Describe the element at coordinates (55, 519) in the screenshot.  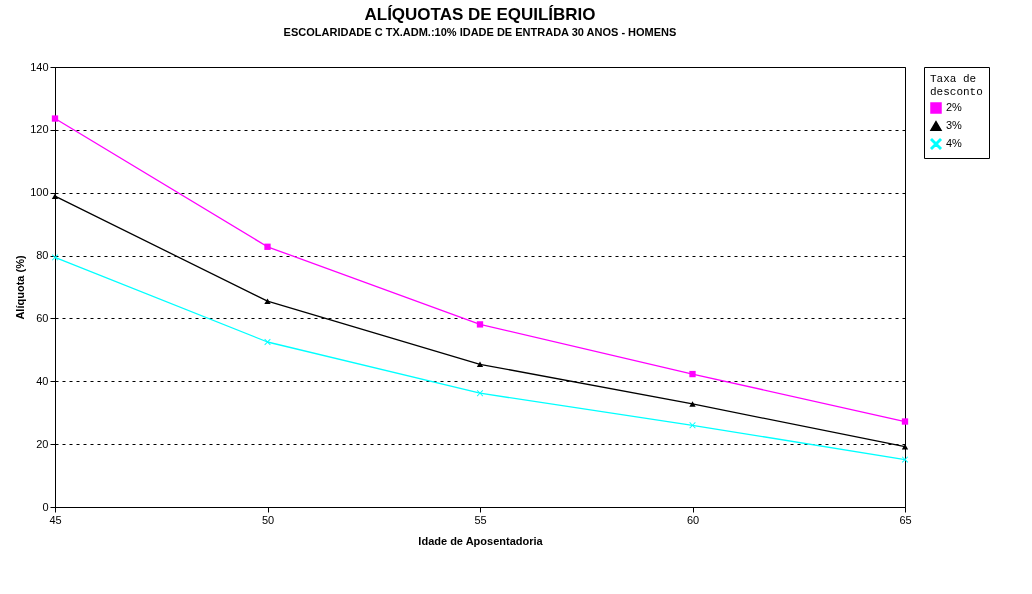
I see `x-tick-label: 45` at that location.